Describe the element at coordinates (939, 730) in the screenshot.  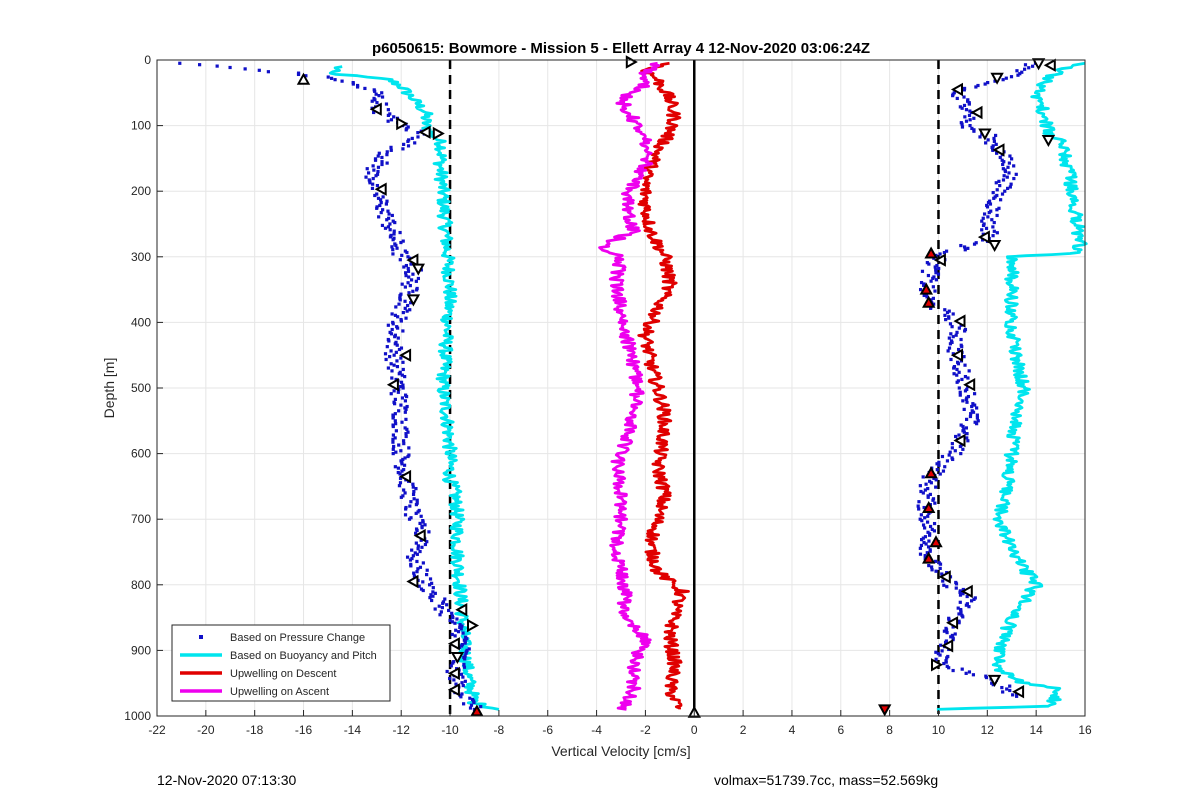
I see `x-tick-label: 10` at that location.